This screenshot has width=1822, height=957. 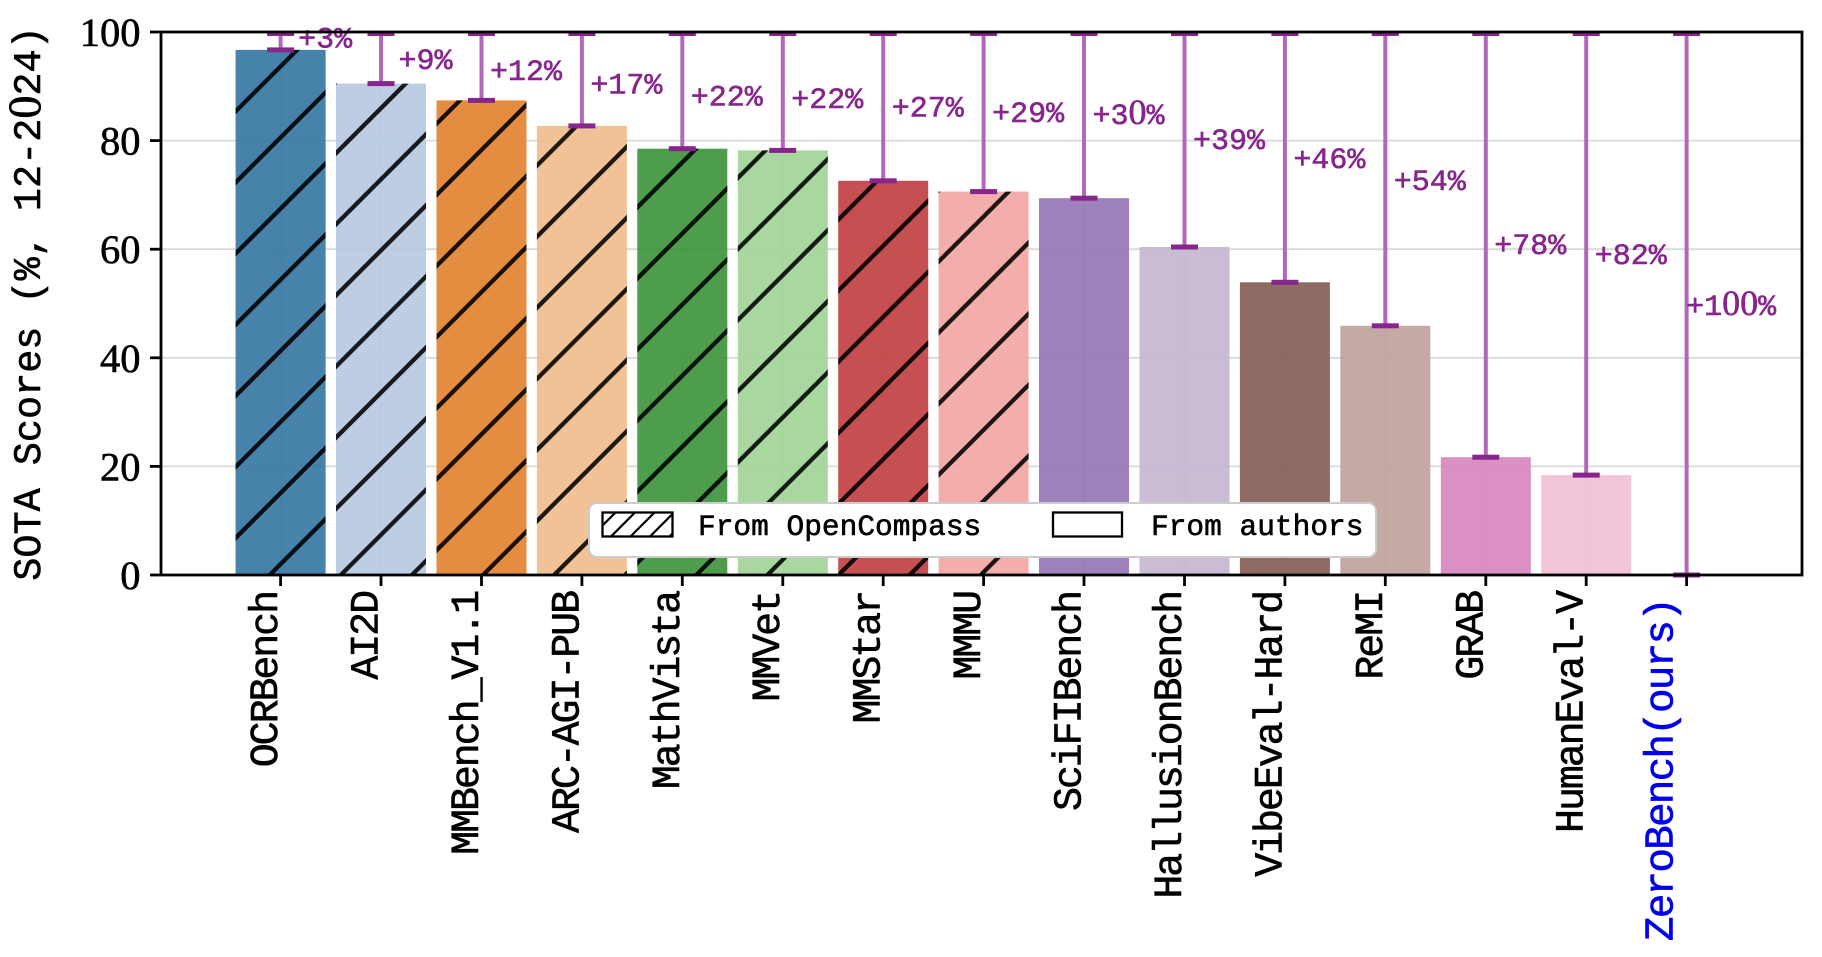 What do you see at coordinates (130, 575) in the screenshot?
I see `svg-text: 0` at bounding box center [130, 575].